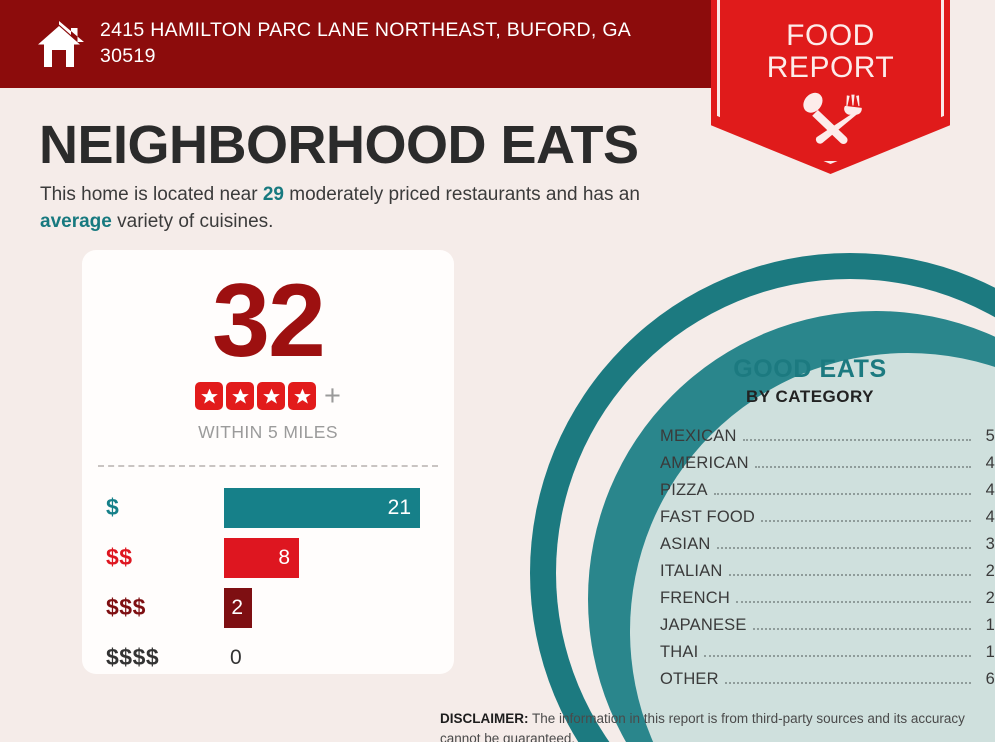  What do you see at coordinates (269, 321) in the screenshot?
I see `restaurant-count: 32` at bounding box center [269, 321].